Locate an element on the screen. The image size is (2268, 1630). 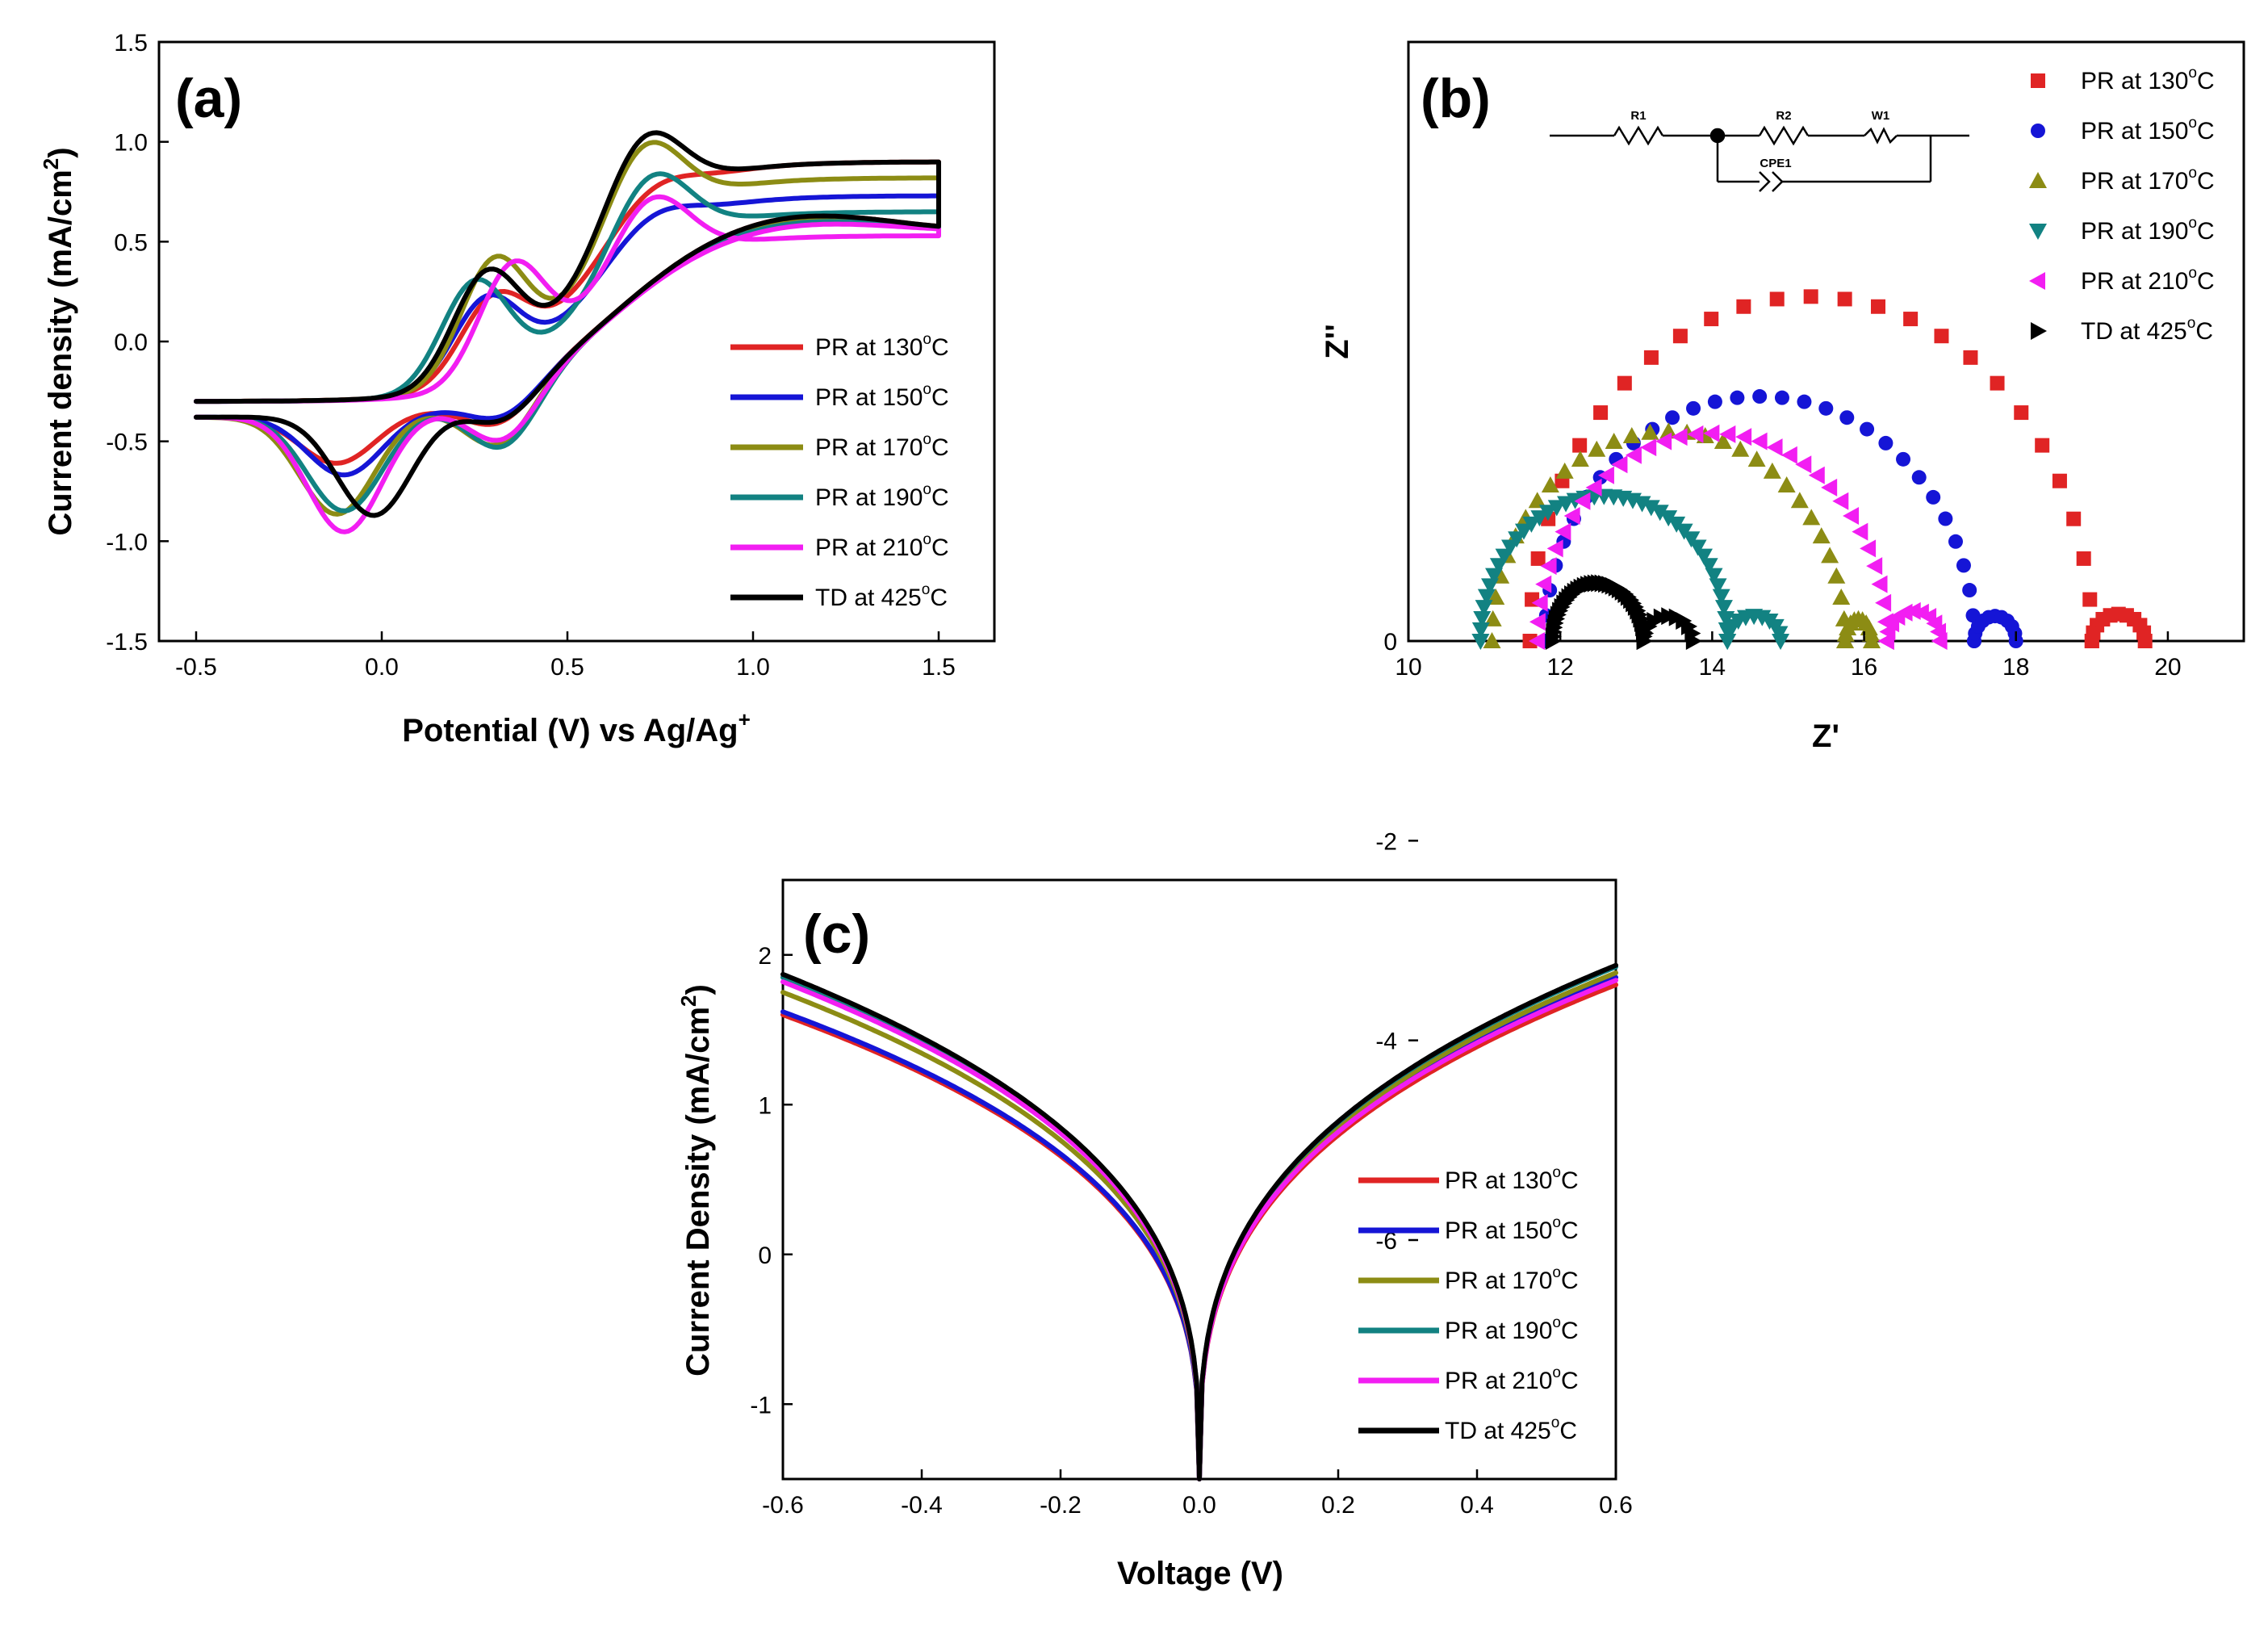
nyquist-series-pr-at-190-c is located at coordinates (1630, 569).